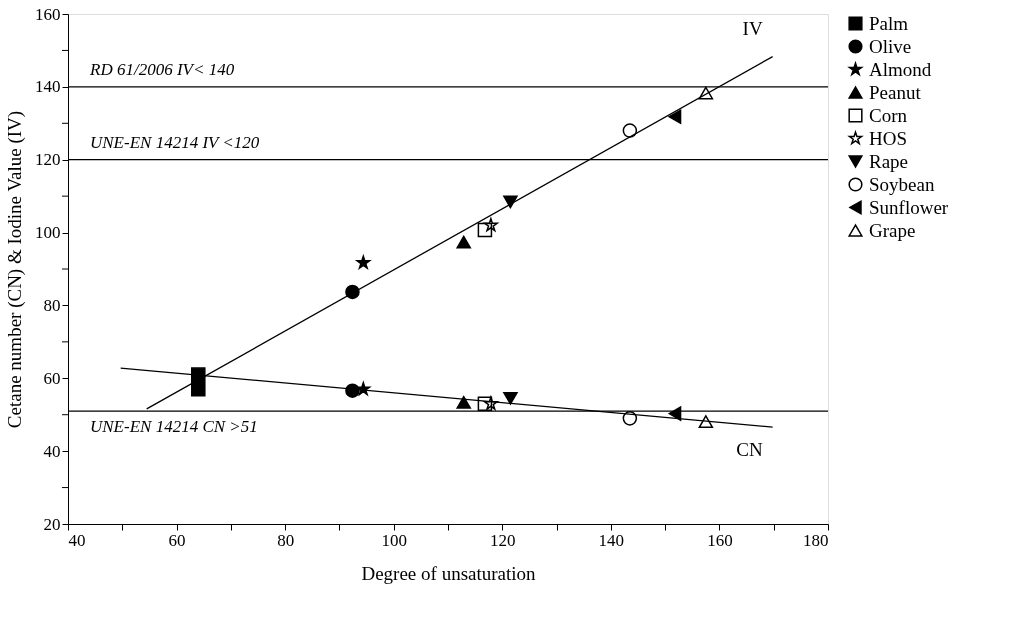 This screenshot has width=1027, height=639. I want to click on y-tick-label: 120, so click(48, 160).